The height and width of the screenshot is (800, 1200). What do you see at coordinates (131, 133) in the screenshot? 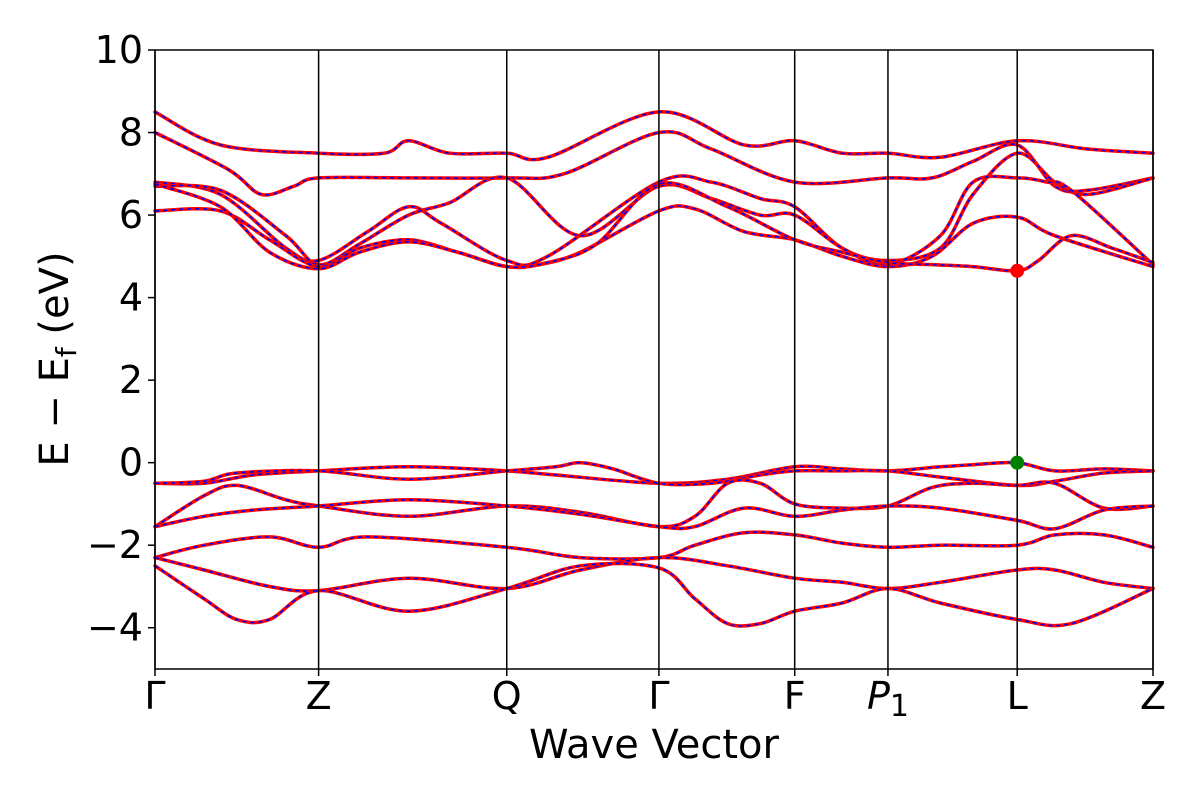
I see `y-tick-label-6: 8` at bounding box center [131, 133].